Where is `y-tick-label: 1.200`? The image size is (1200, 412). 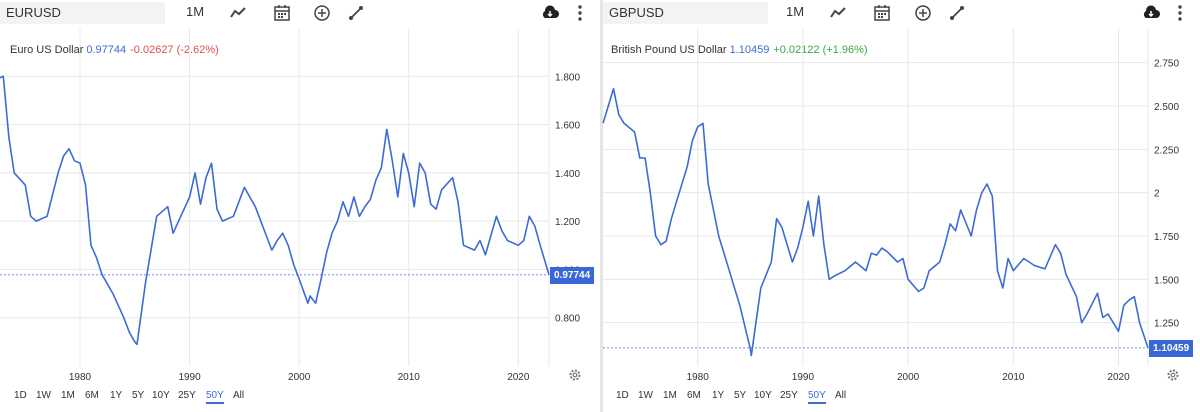 y-tick-label: 1.200 is located at coordinates (567, 222).